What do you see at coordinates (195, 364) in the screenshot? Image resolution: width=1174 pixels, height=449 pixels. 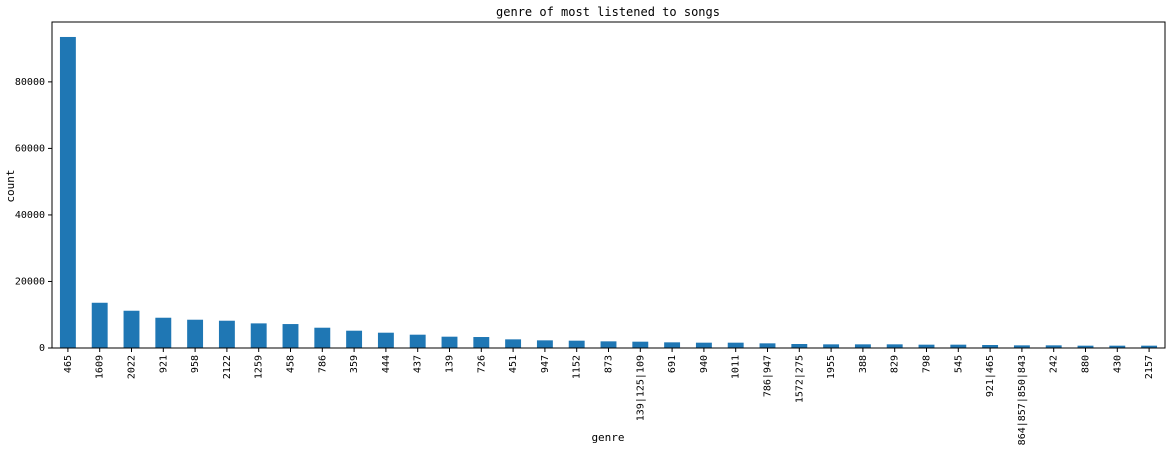 I see `x-tick-label: 958` at bounding box center [195, 364].